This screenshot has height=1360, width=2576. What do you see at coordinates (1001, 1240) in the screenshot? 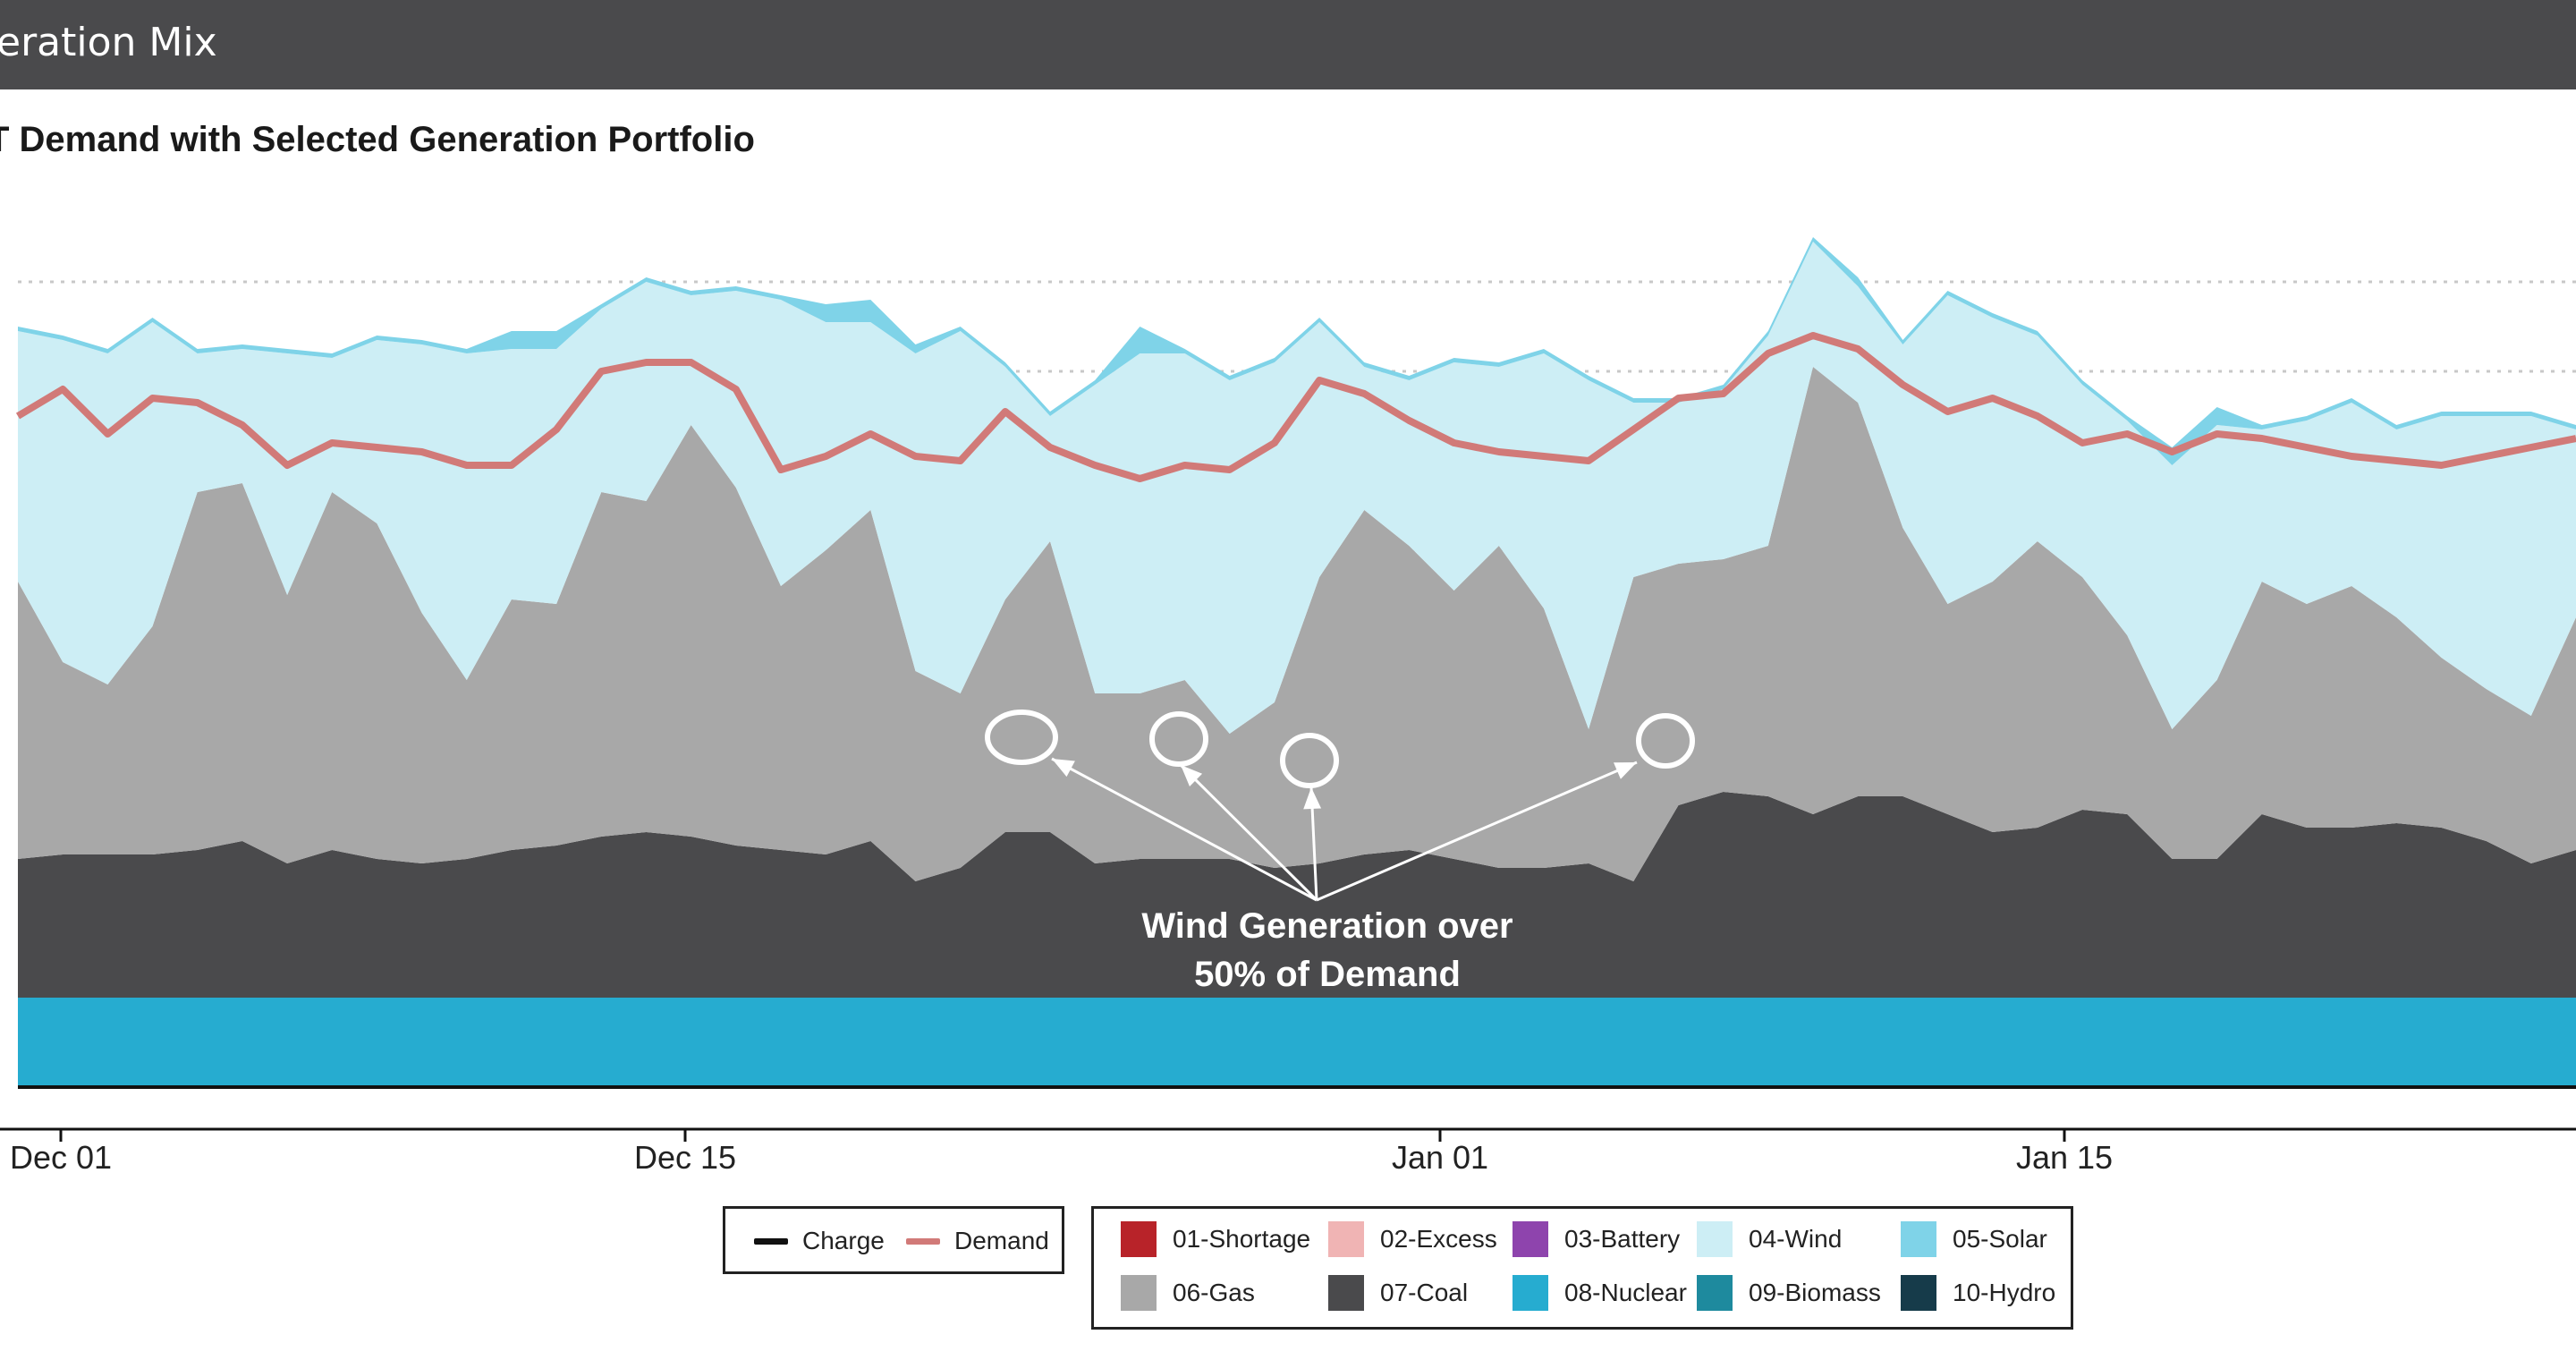
I see `legend-label-demand: Demand` at bounding box center [1001, 1240].